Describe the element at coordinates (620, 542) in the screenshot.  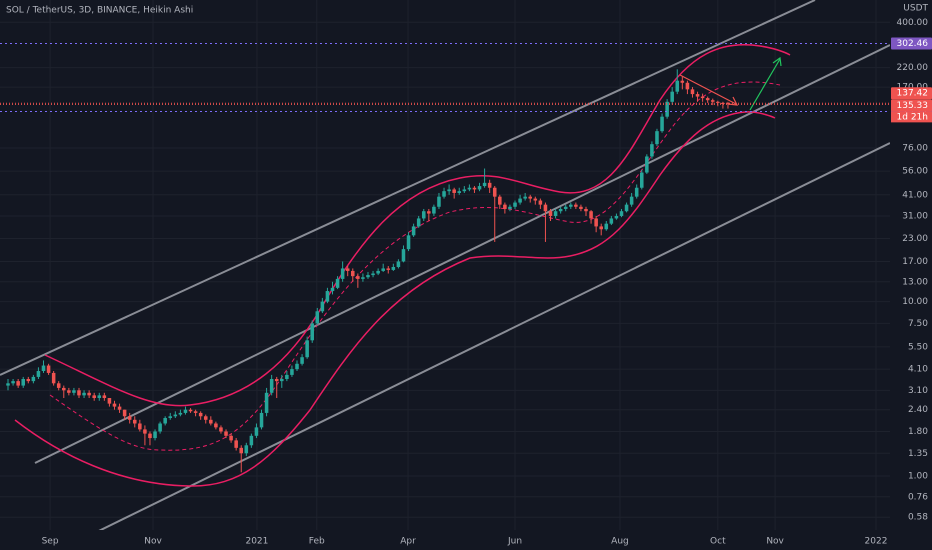
I see `x-tick-label: Aug` at that location.